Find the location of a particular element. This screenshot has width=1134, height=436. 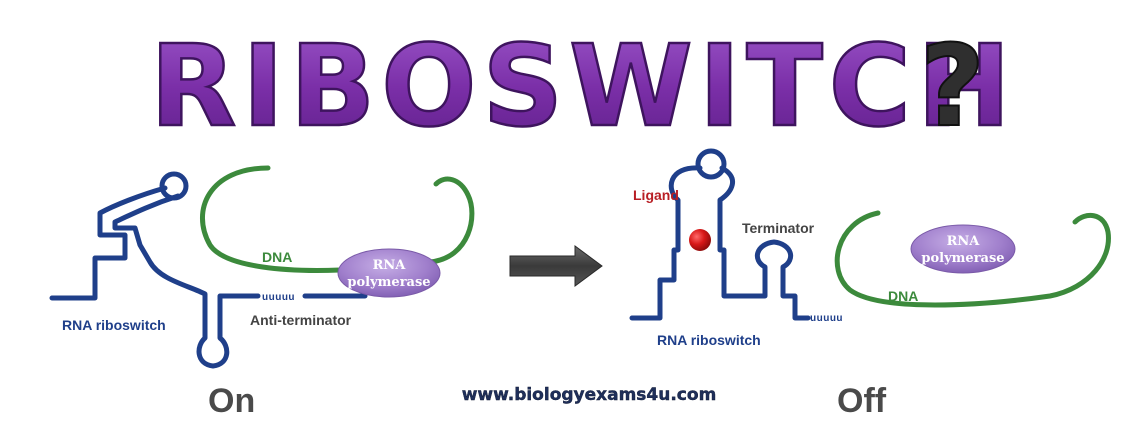

off-polymerase is located at coordinates (963, 249).